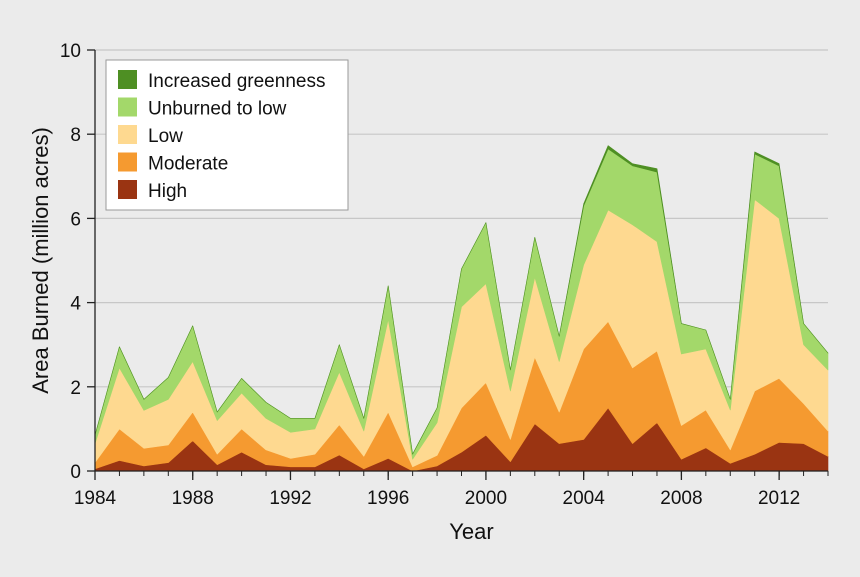  I want to click on legend-label-moderate: Moderate, so click(188, 164).